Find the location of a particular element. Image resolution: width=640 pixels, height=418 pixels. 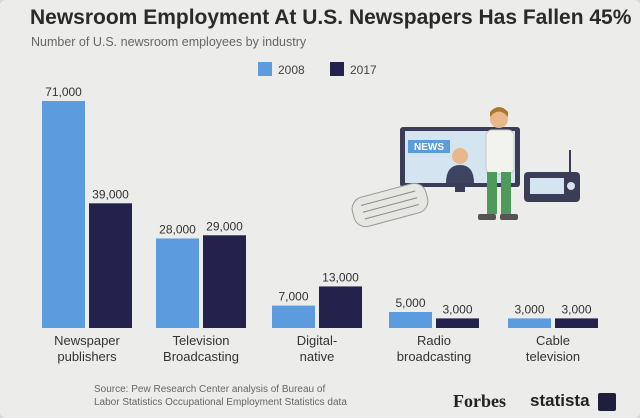

legend-label-2008: 2008 is located at coordinates (291, 70).